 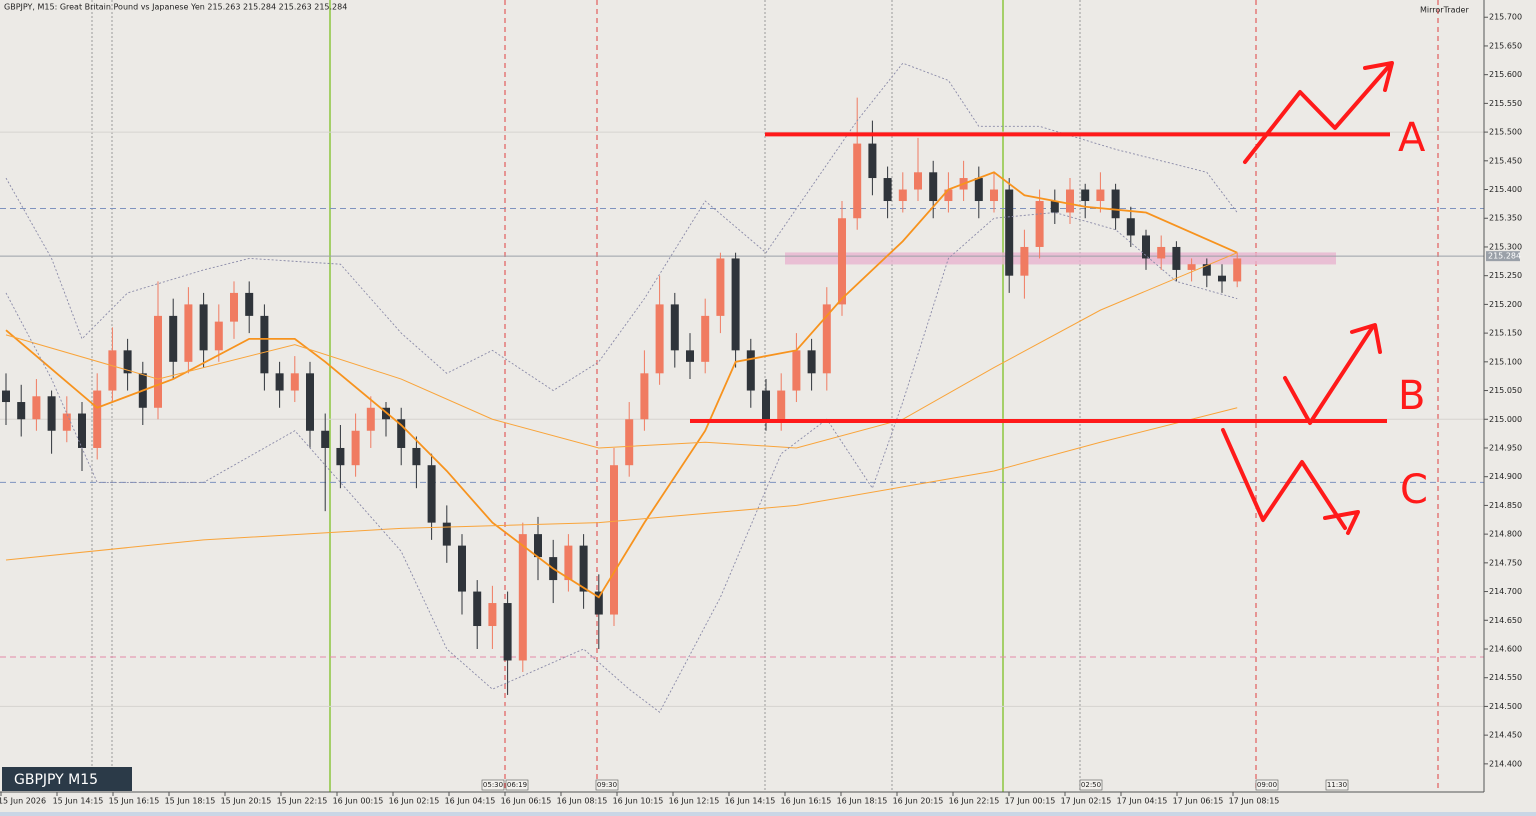 What do you see at coordinates (1341, 522) in the screenshot?
I see `arrow-head` at bounding box center [1341, 522].